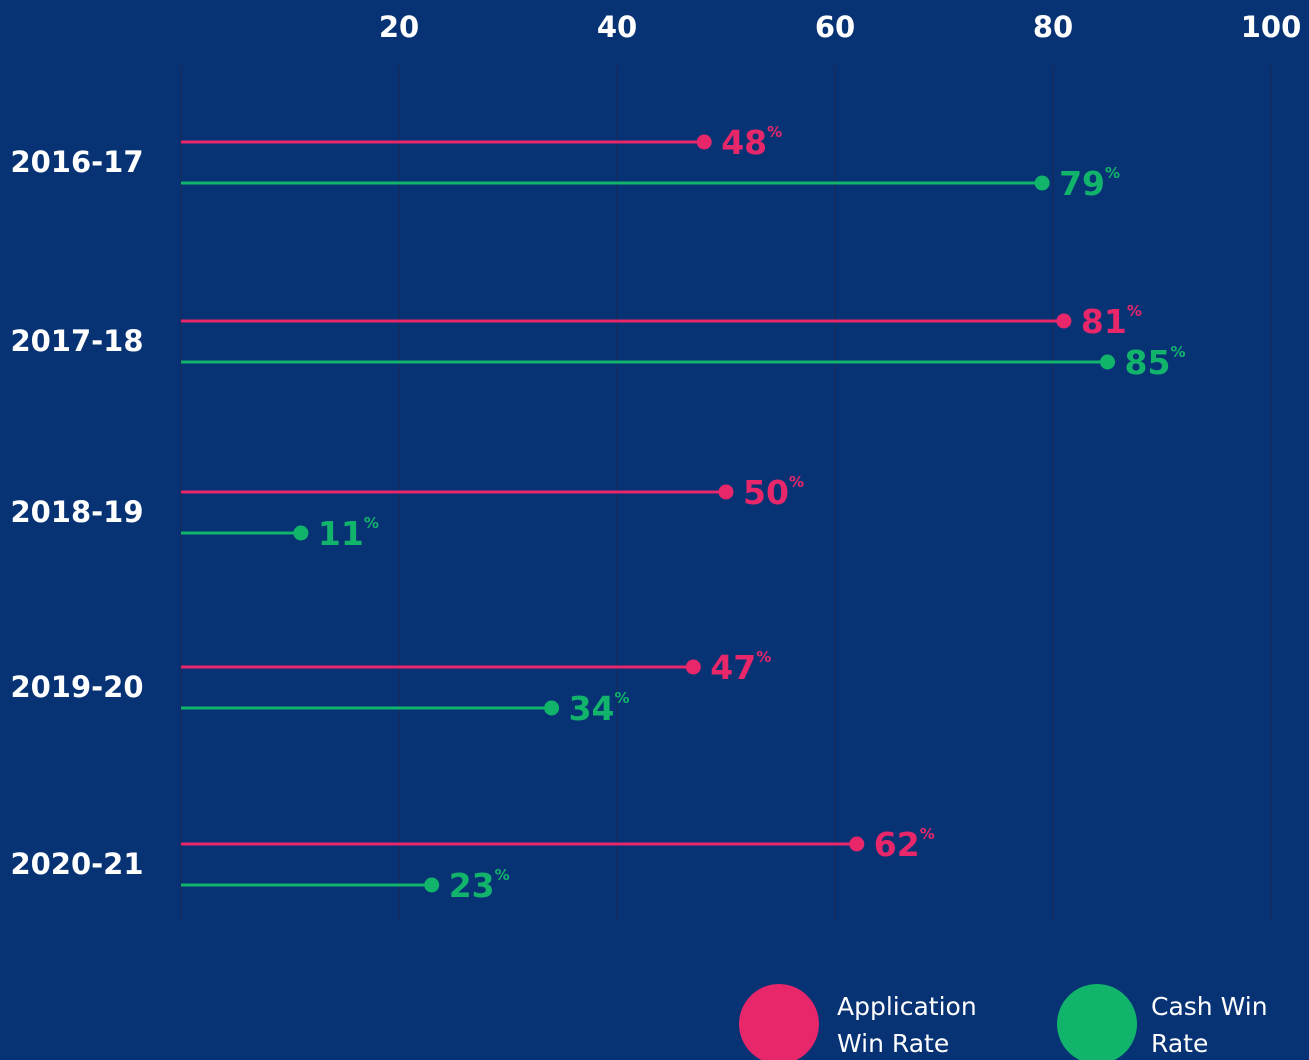  What do you see at coordinates (479, 885) in the screenshot?
I see `data-label-cash-win-rate-2020-21: 23%` at bounding box center [479, 885].